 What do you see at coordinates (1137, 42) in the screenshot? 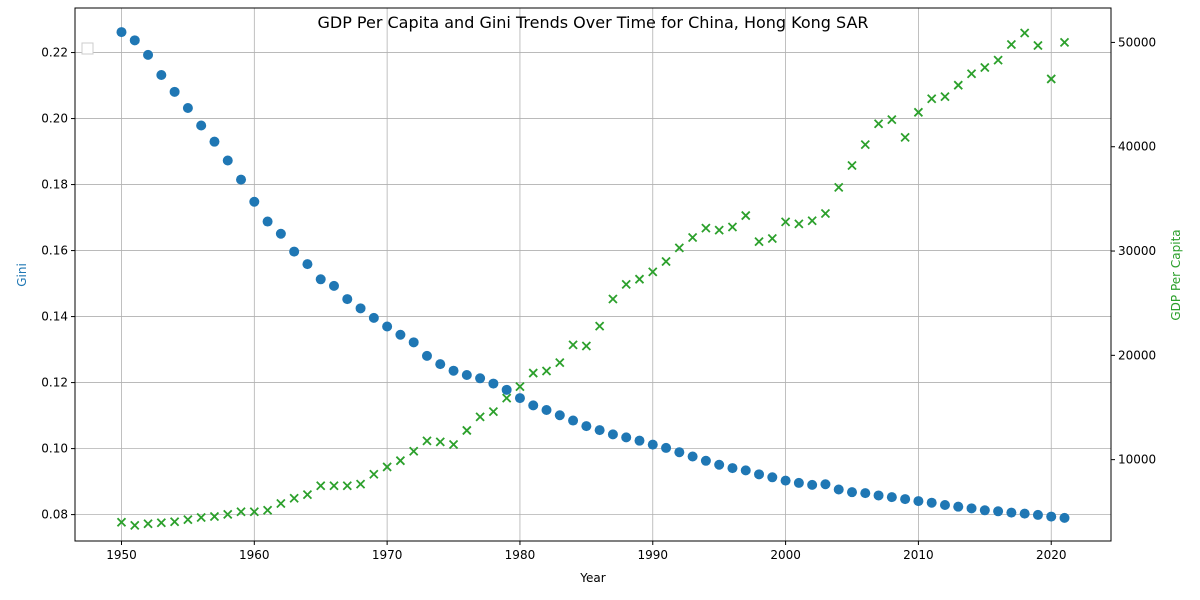
I see `y-right-tick-label: 50000` at bounding box center [1137, 42].